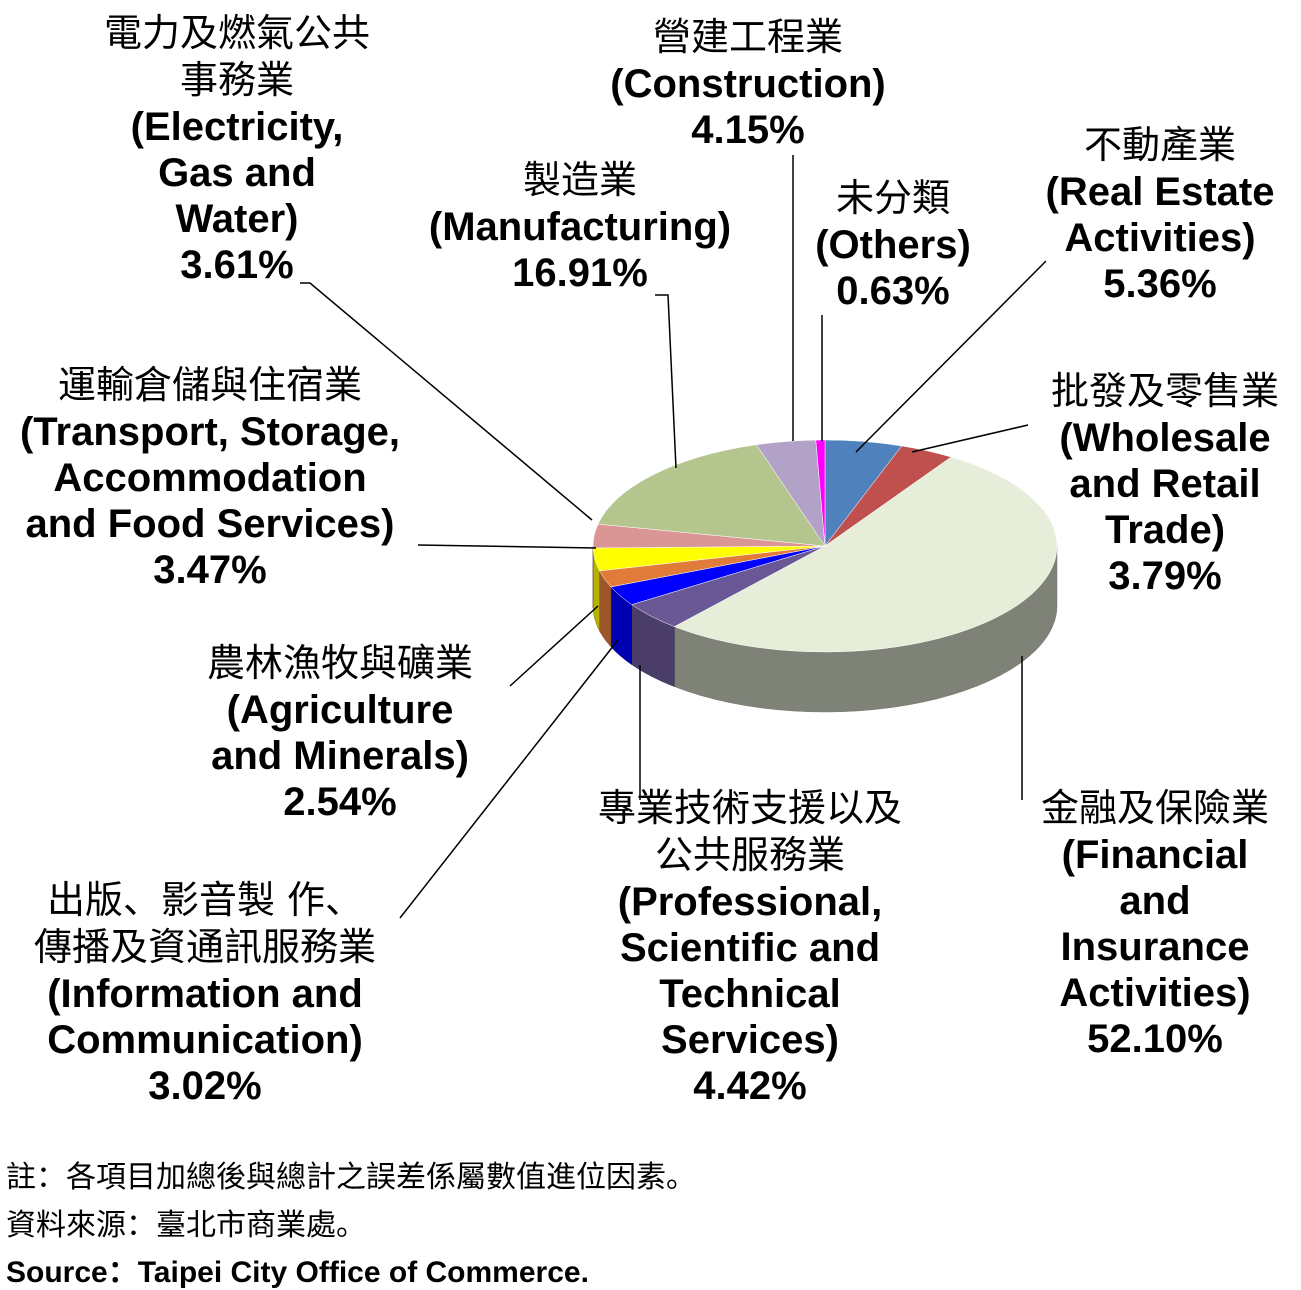  Describe the element at coordinates (210, 570) in the screenshot. I see `value-label: 3.47%` at that location.